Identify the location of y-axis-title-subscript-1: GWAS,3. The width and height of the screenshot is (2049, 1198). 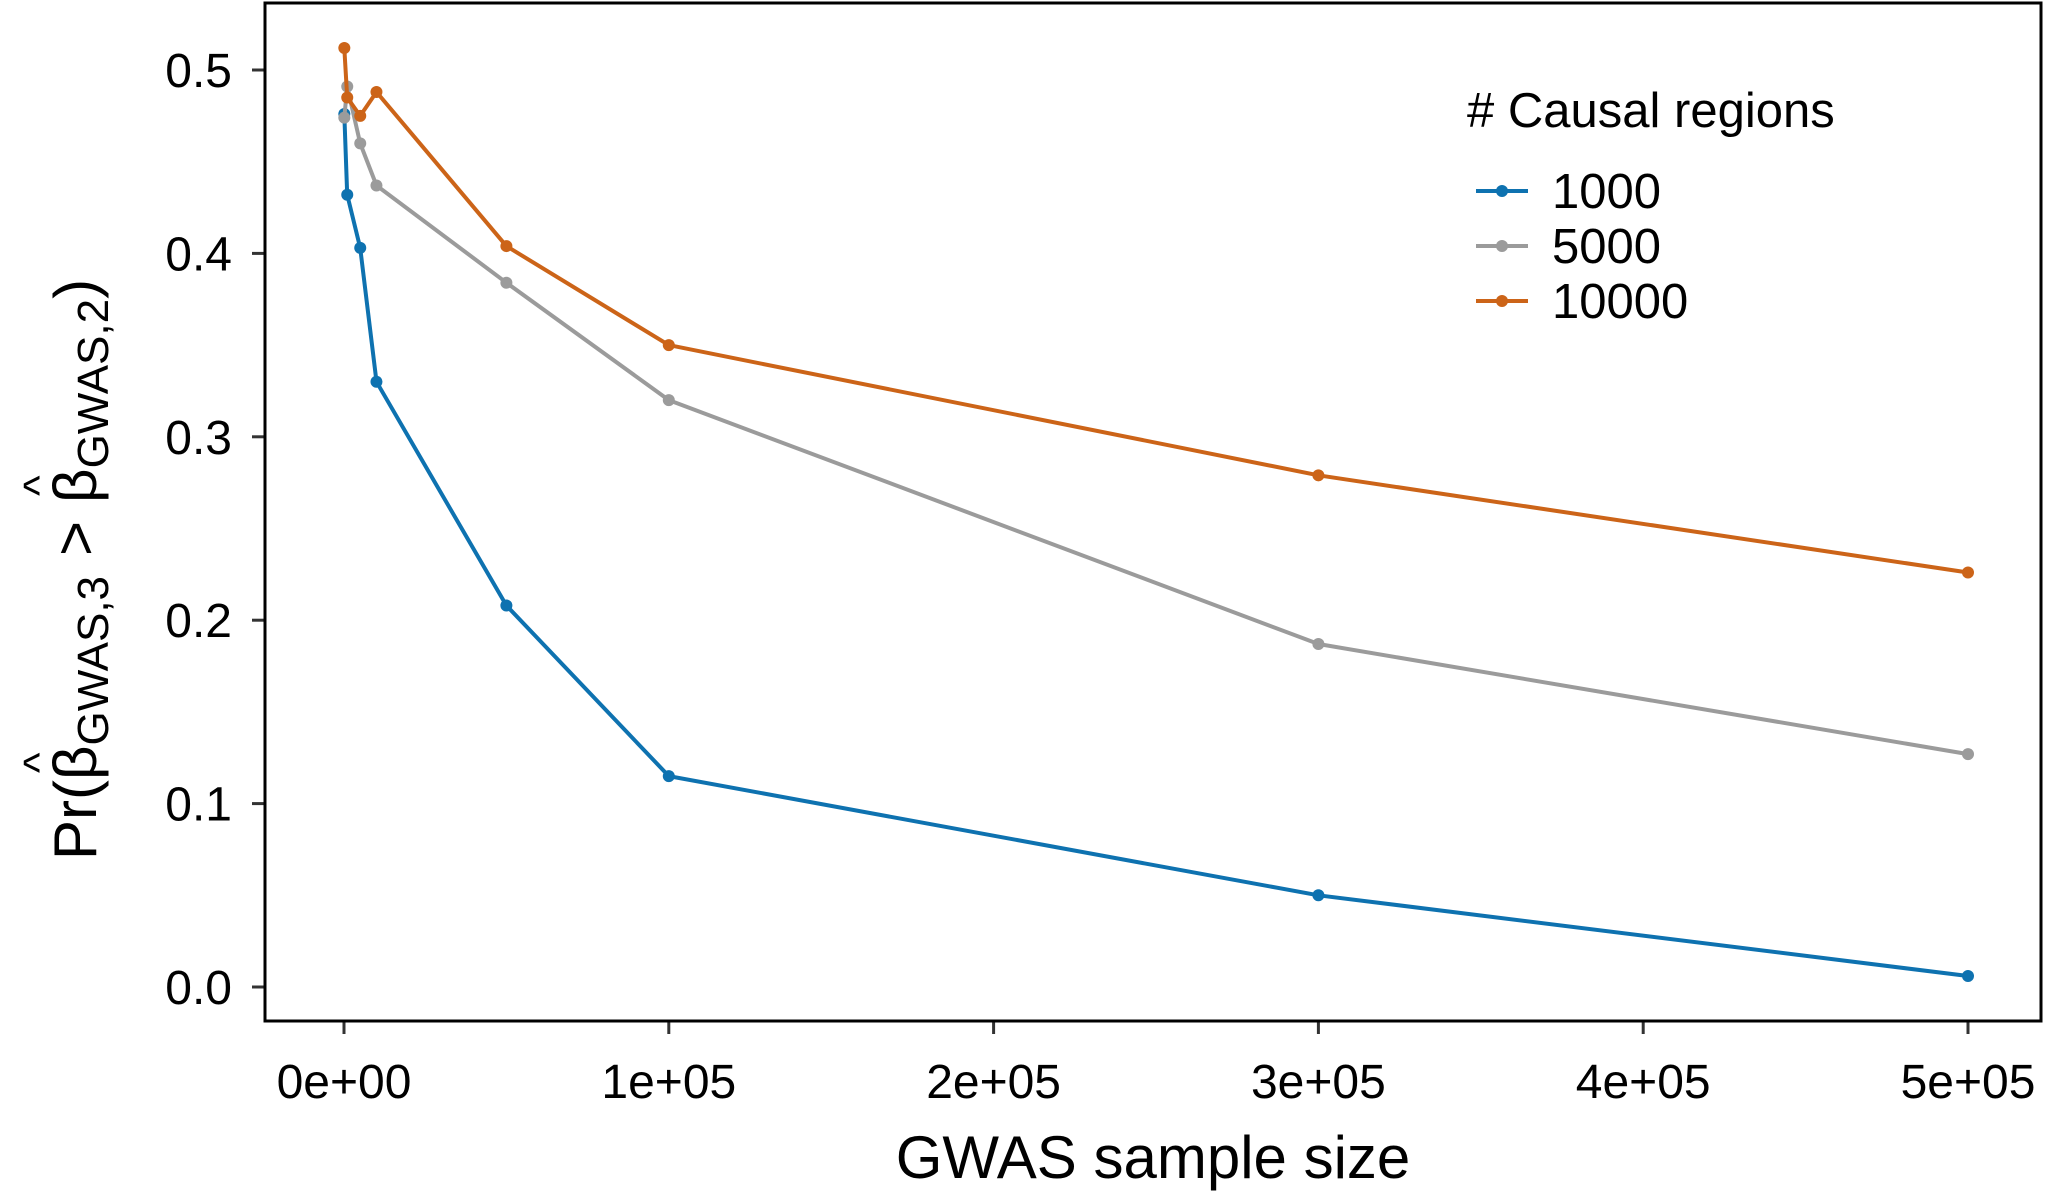
(93, 661).